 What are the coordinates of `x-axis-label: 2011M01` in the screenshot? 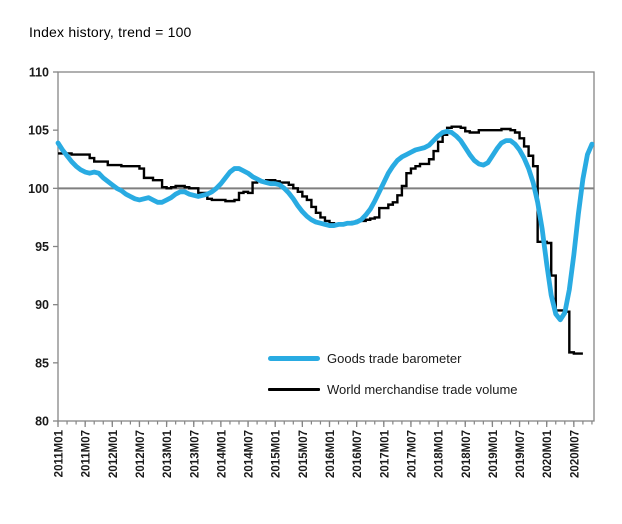 It's located at (60, 453).